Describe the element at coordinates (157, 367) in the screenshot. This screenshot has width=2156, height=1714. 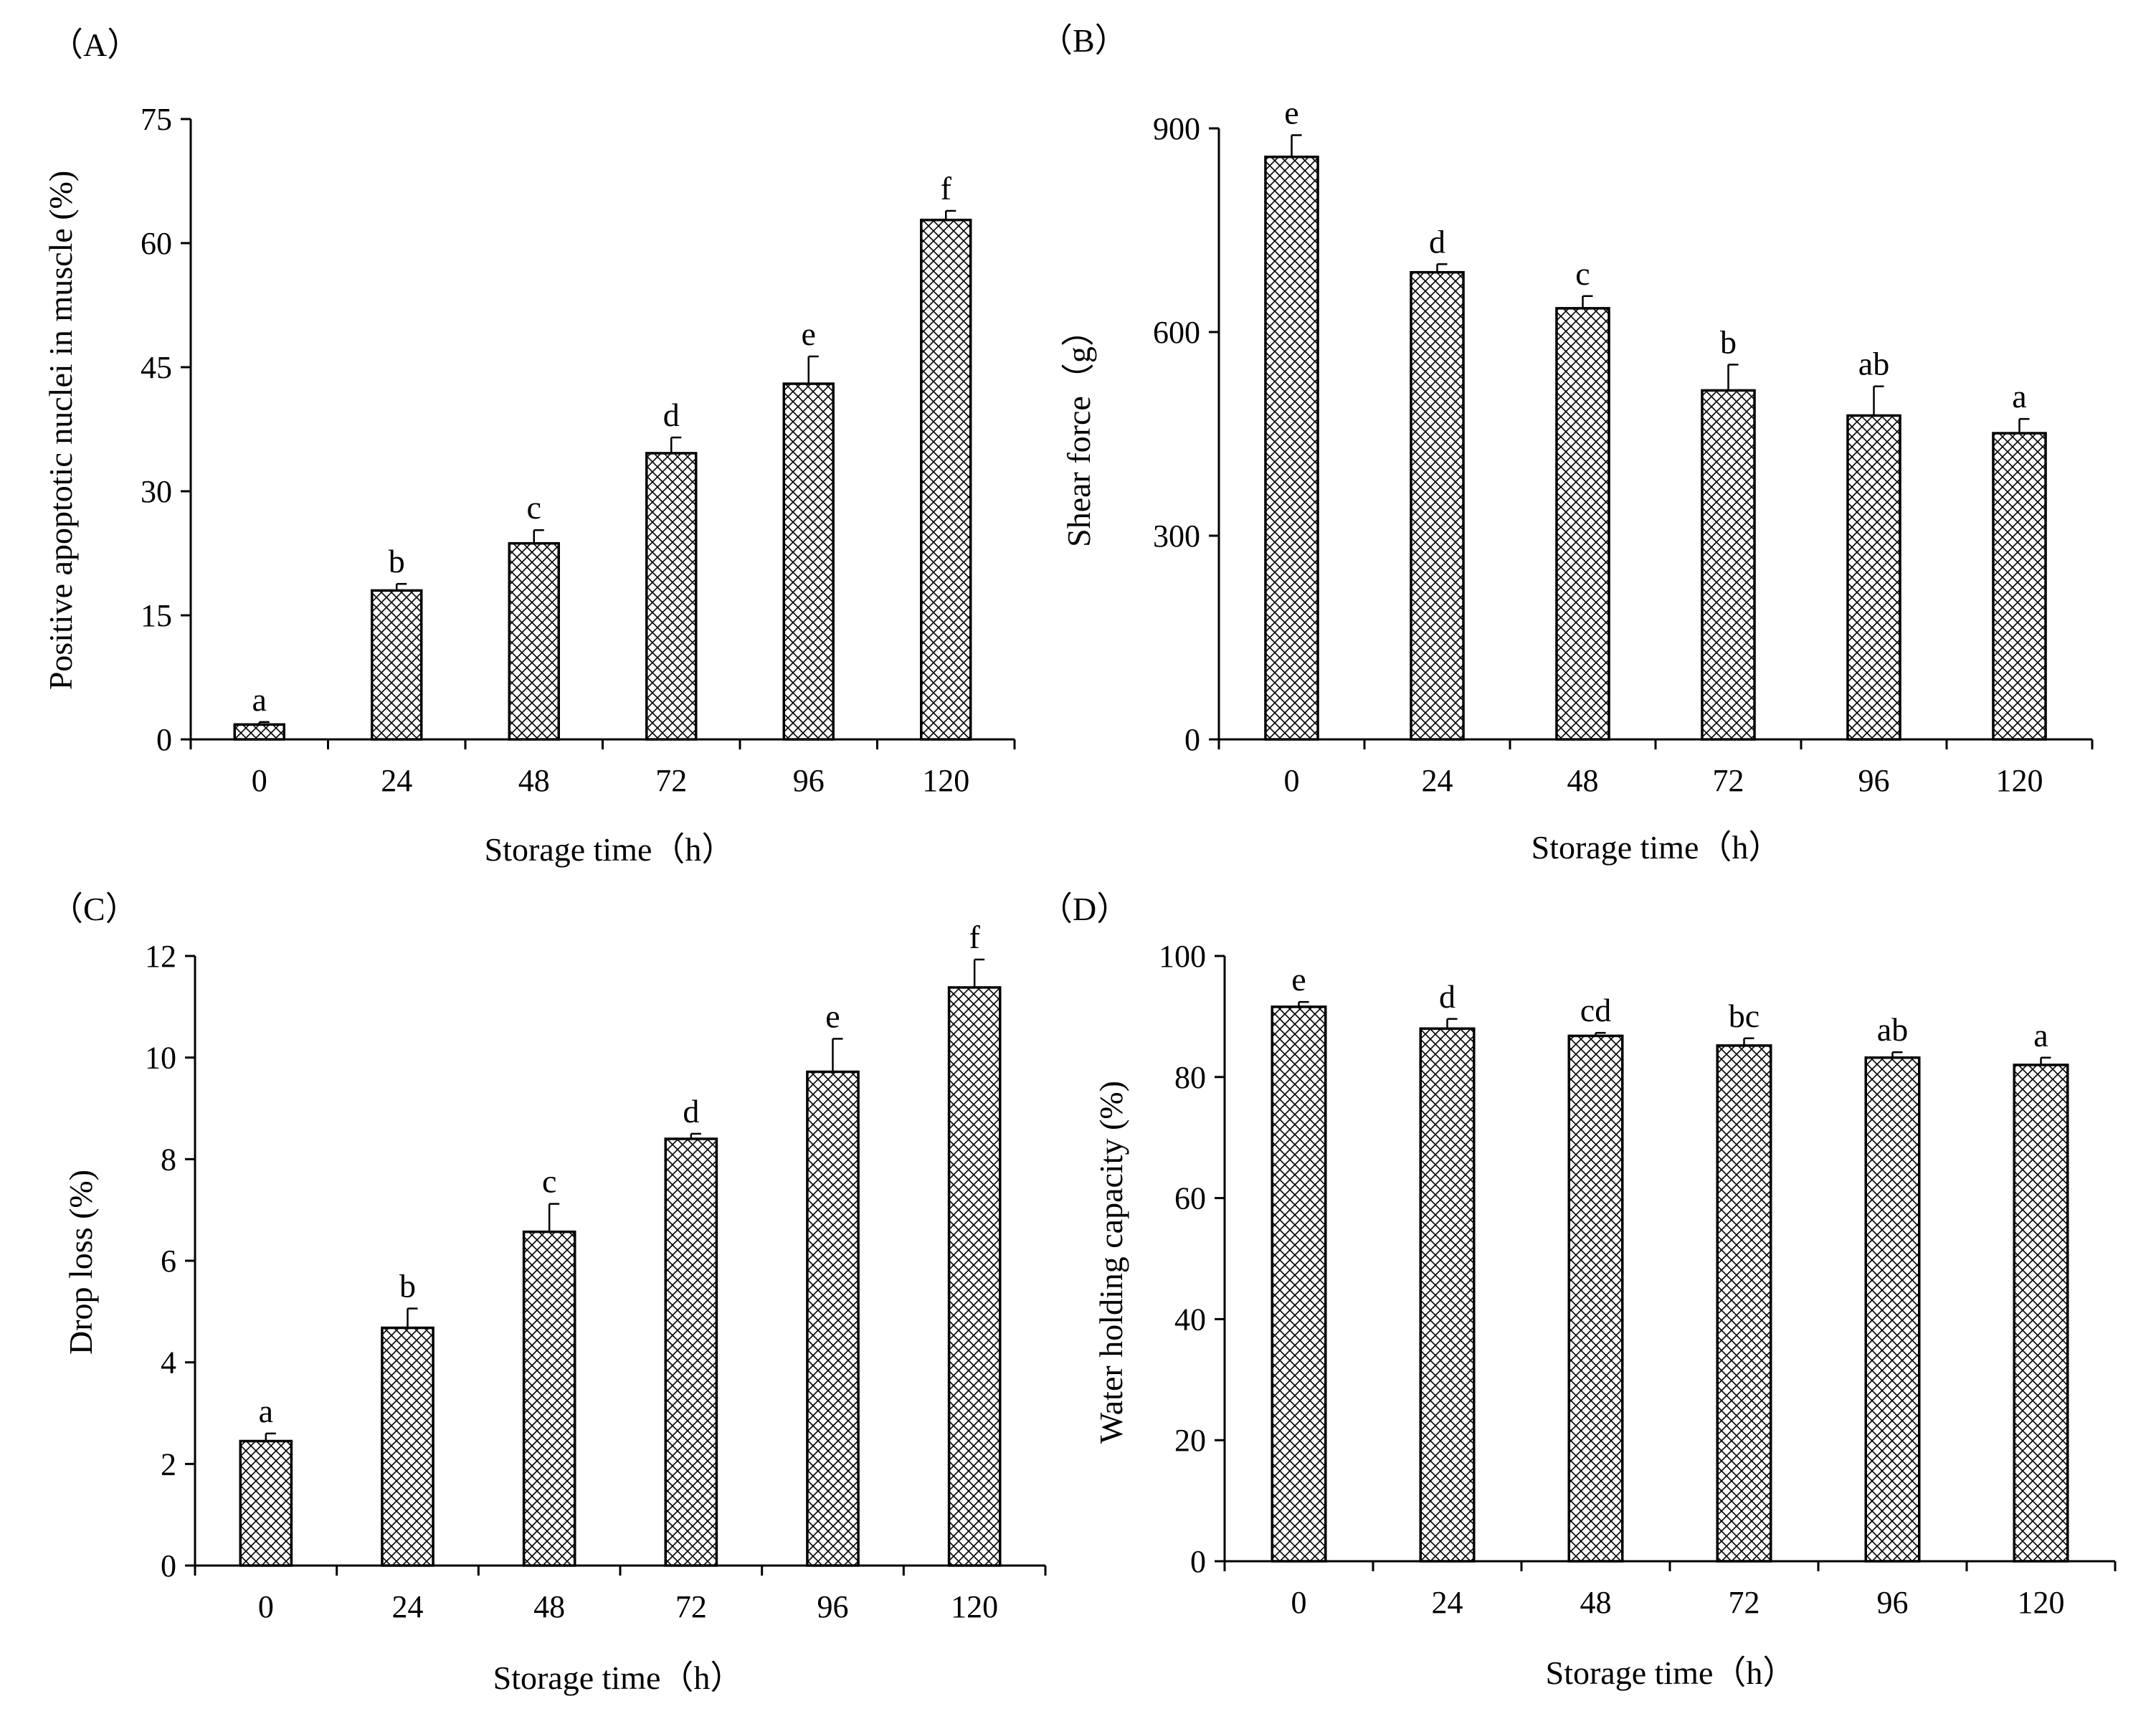
I see `y-tick-label: 45` at that location.